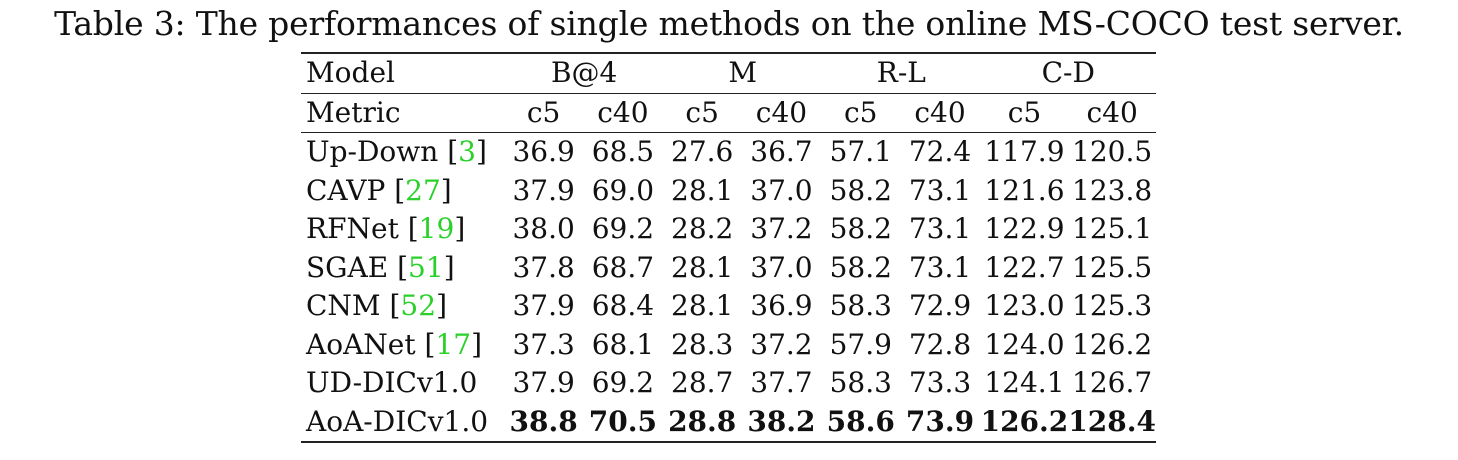 This screenshot has height=460, width=1458. Describe the element at coordinates (372, 151) in the screenshot. I see `model-name: Up-Down` at that location.